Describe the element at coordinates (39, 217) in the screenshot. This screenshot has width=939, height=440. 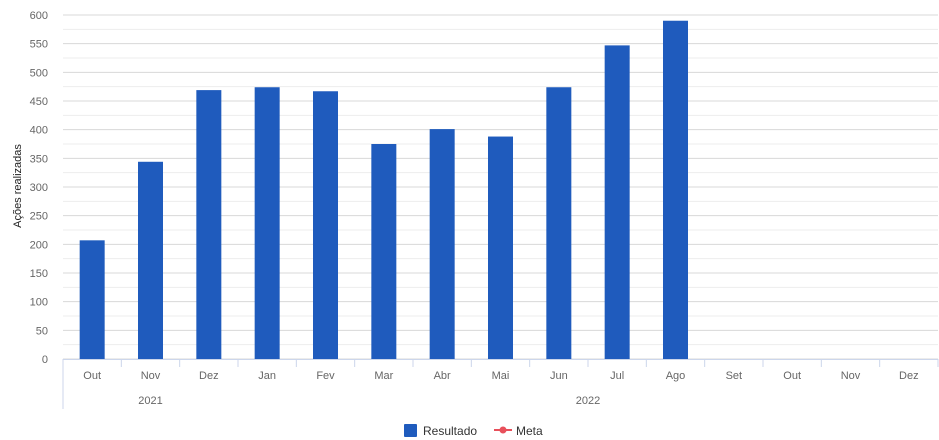
I see `y-tick-label: 250` at that location.